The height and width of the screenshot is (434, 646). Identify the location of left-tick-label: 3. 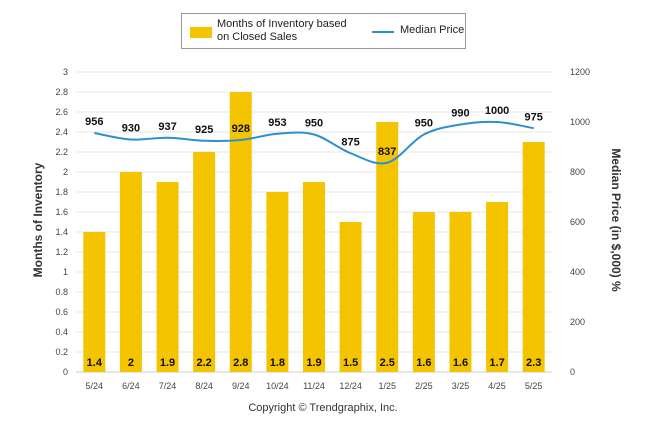
(65, 72).